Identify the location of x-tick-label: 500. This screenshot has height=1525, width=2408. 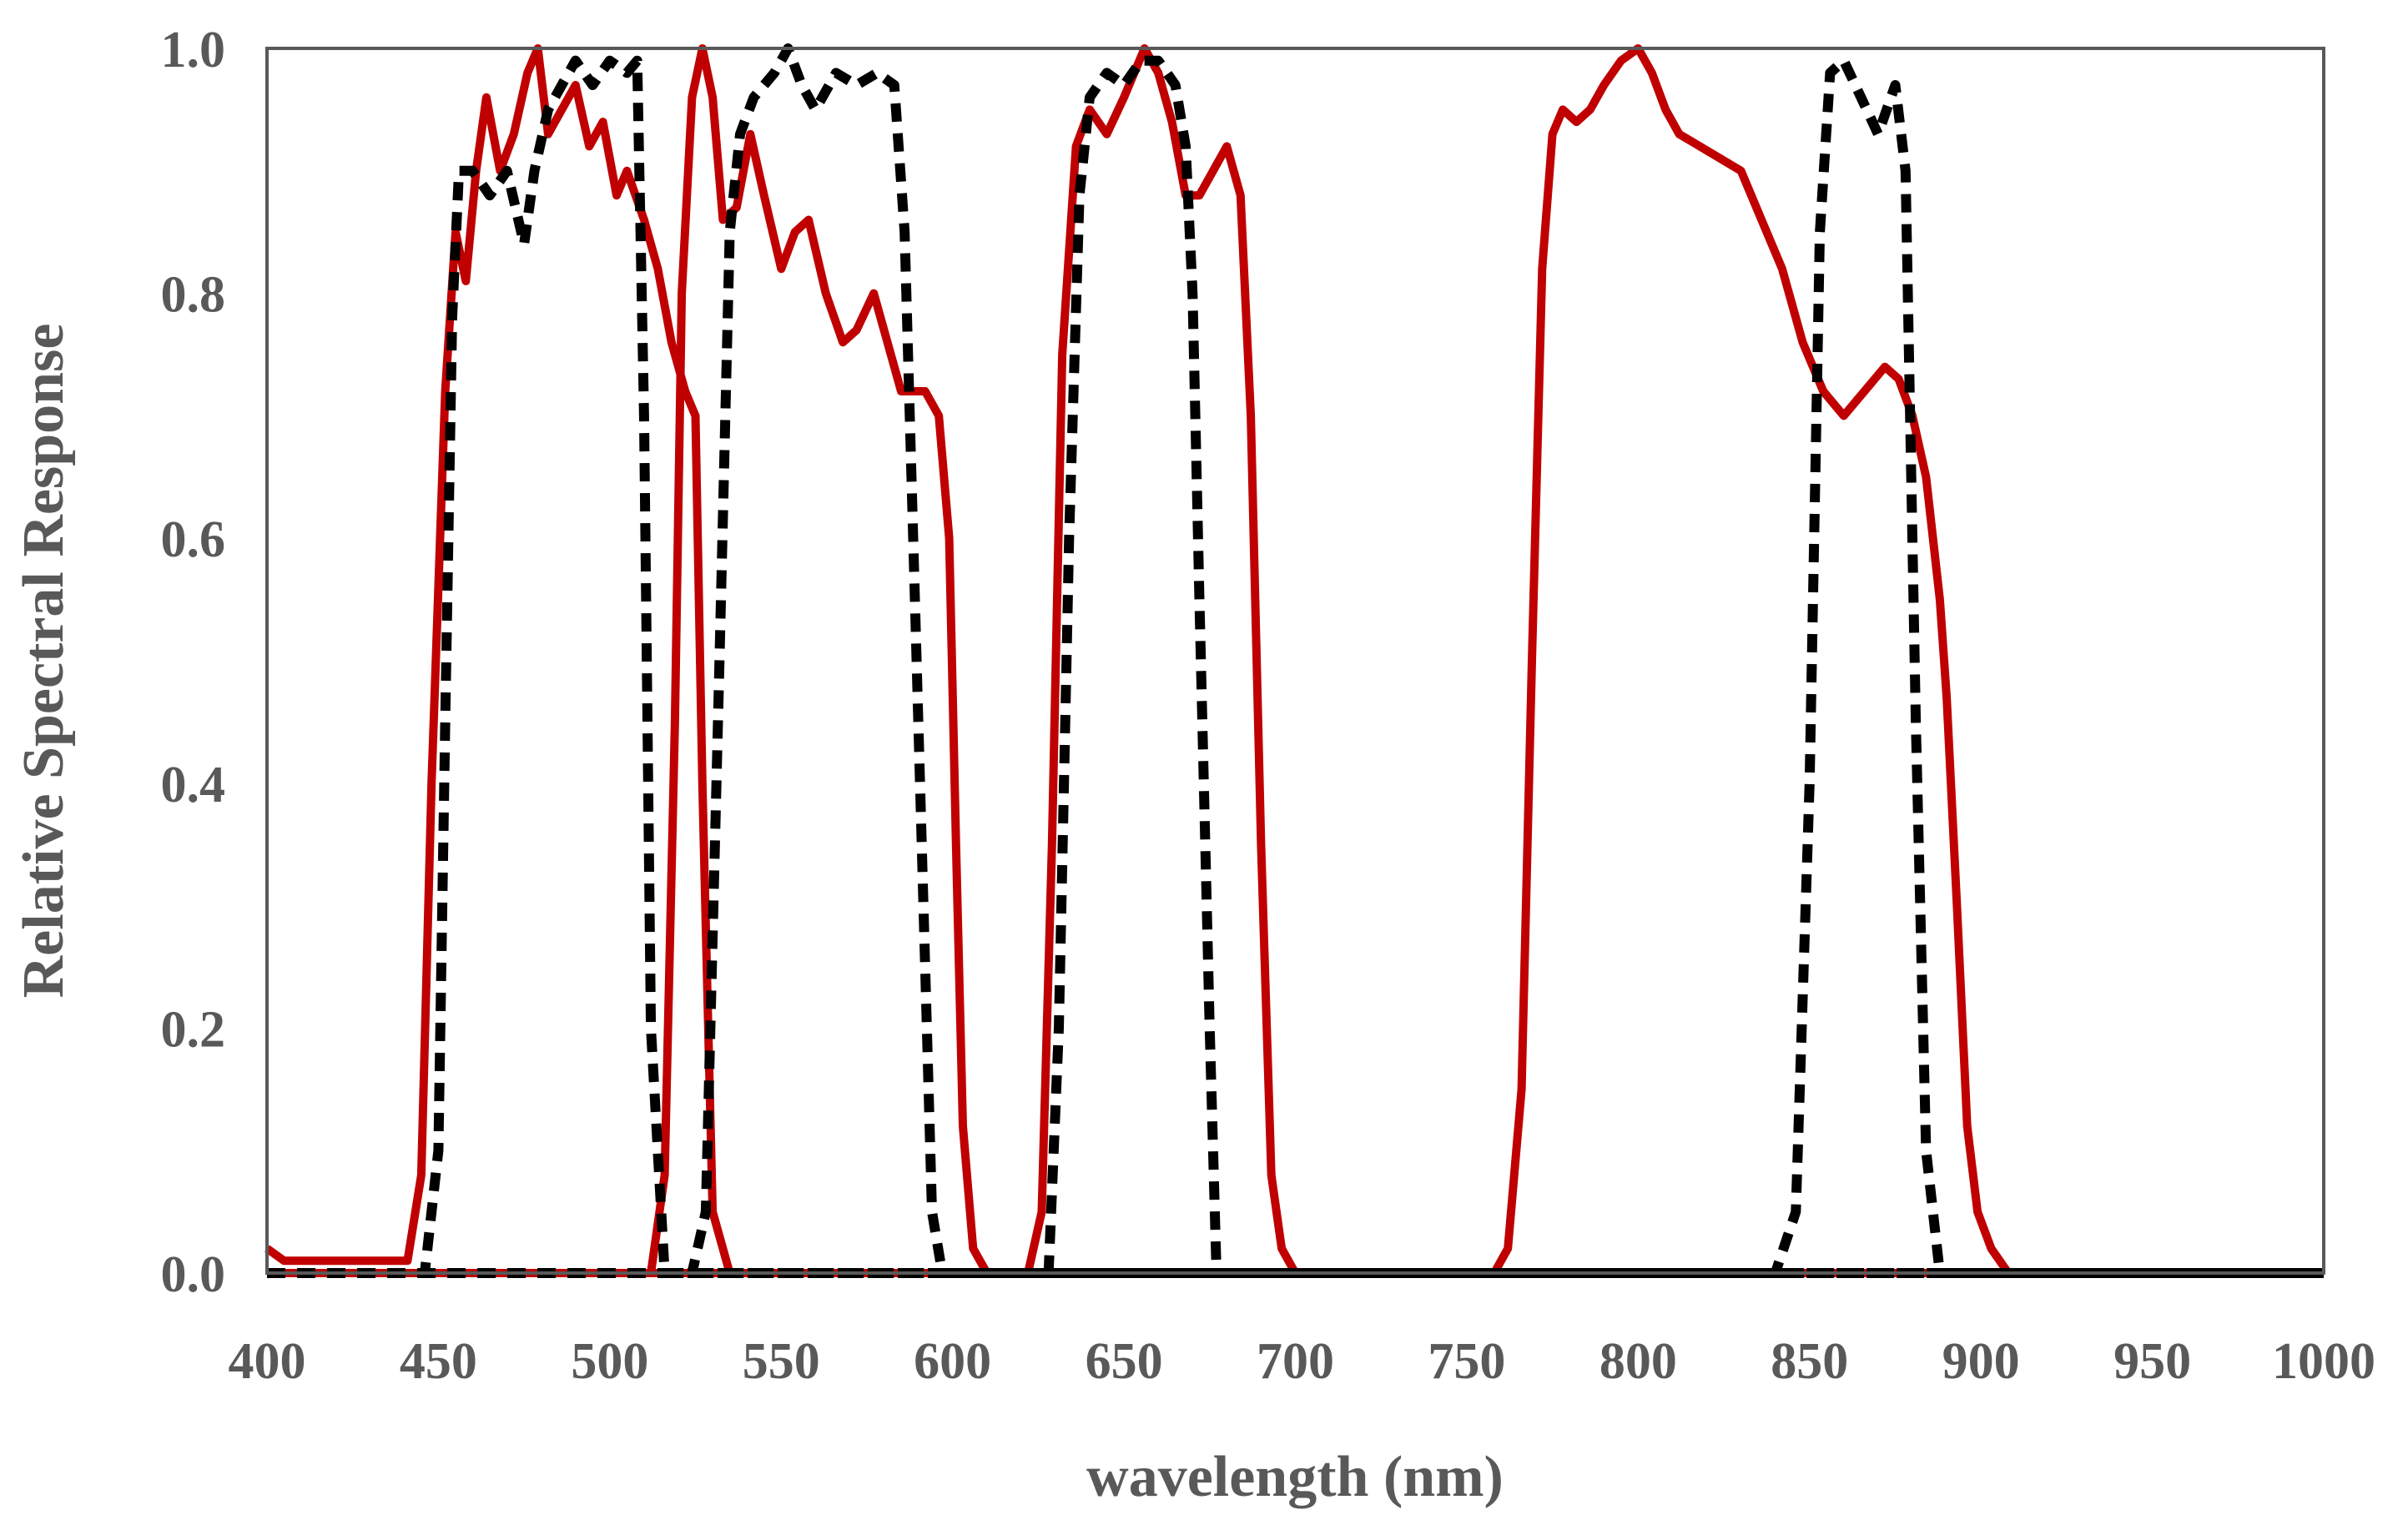
(609, 1361).